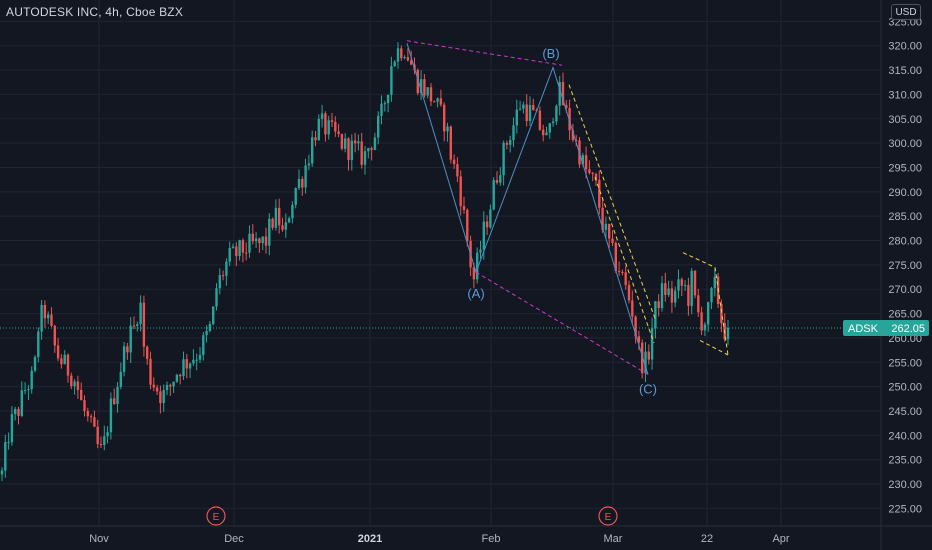  Describe the element at coordinates (905, 315) in the screenshot. I see `y-tick-label: 265.00` at that location.